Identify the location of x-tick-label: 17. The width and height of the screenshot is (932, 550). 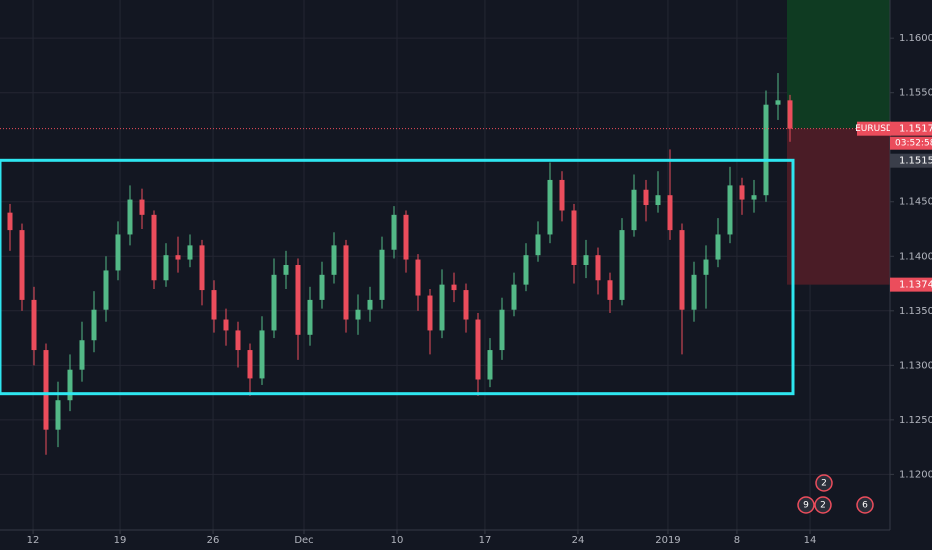
(485, 540).